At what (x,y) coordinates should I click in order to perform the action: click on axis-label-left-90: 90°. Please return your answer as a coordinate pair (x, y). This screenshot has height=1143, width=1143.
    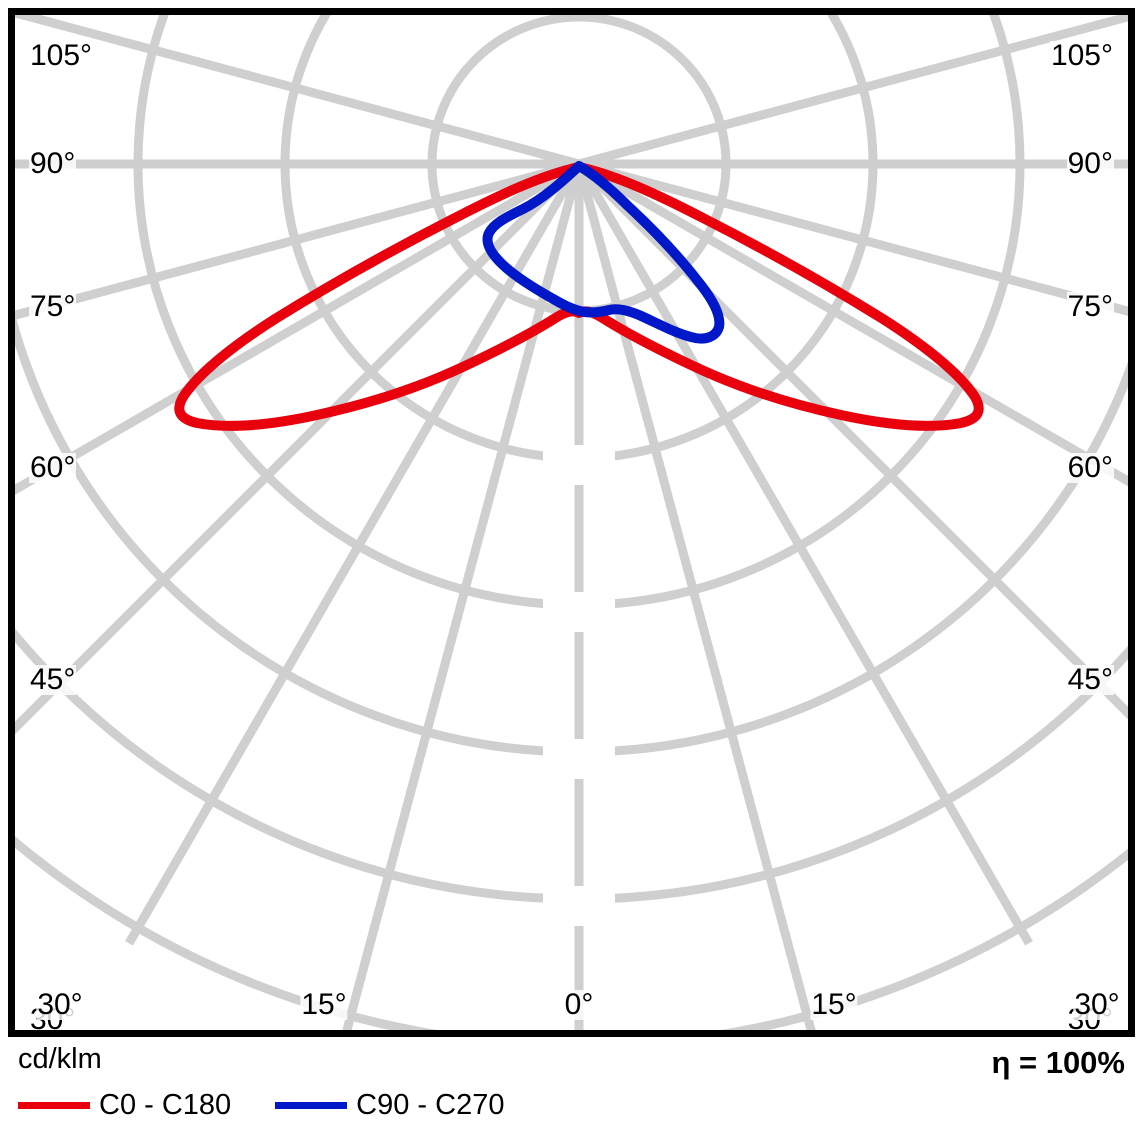
    Looking at the image, I should click on (53, 163).